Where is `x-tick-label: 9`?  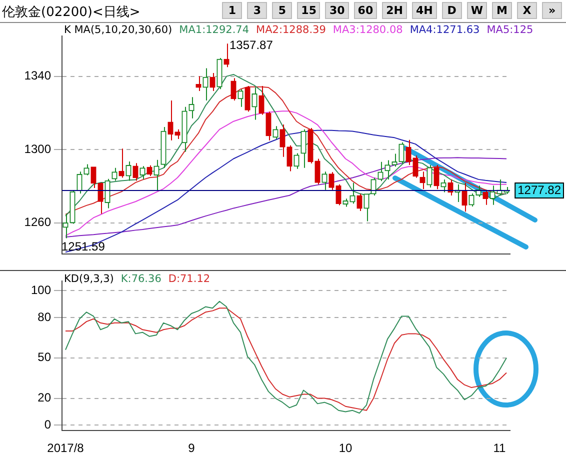 x-tick-label: 9 is located at coordinates (192, 448).